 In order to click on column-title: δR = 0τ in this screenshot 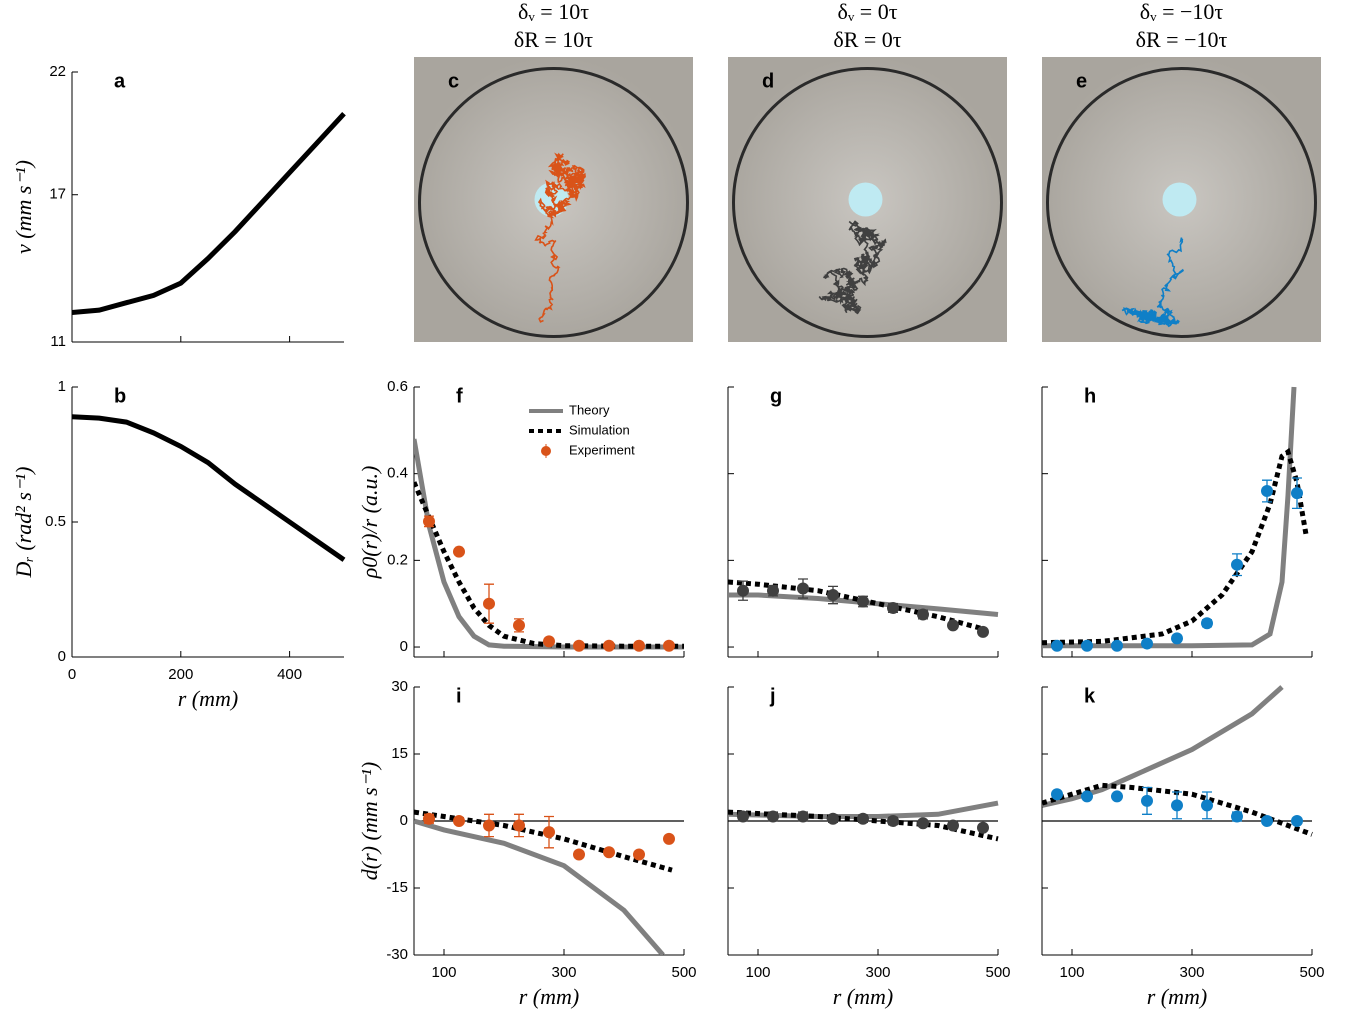, I will do `click(867, 39)`.